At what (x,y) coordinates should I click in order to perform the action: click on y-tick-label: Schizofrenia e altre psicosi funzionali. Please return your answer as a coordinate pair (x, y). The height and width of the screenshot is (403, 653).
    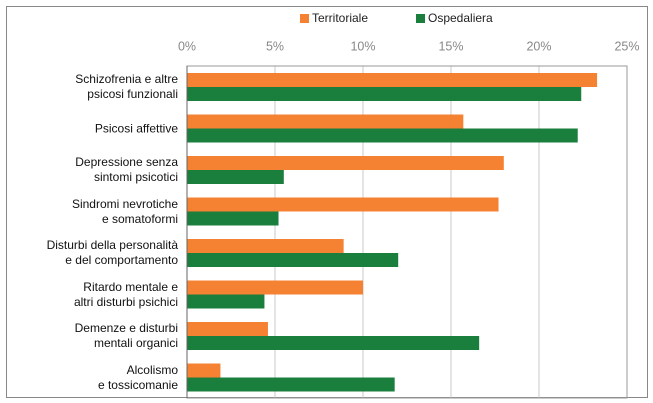
    Looking at the image, I should click on (126, 86).